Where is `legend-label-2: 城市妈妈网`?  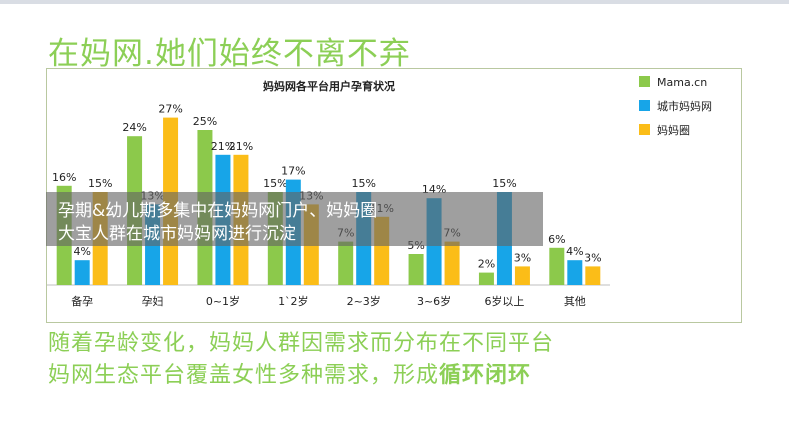 legend-label-2: 城市妈妈网 is located at coordinates (684, 106).